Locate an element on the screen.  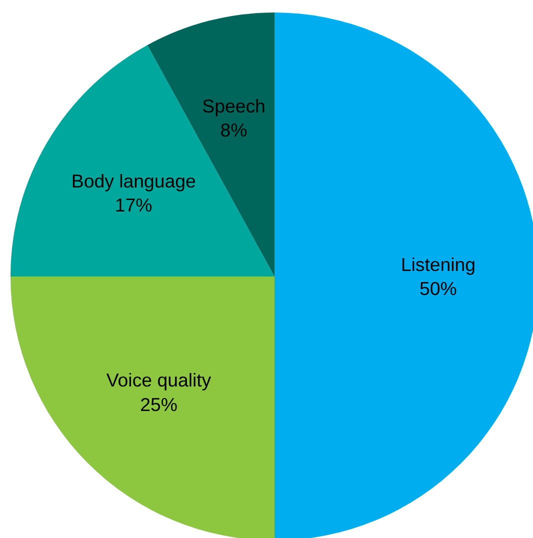
slice-label: Voice quality is located at coordinates (159, 380).